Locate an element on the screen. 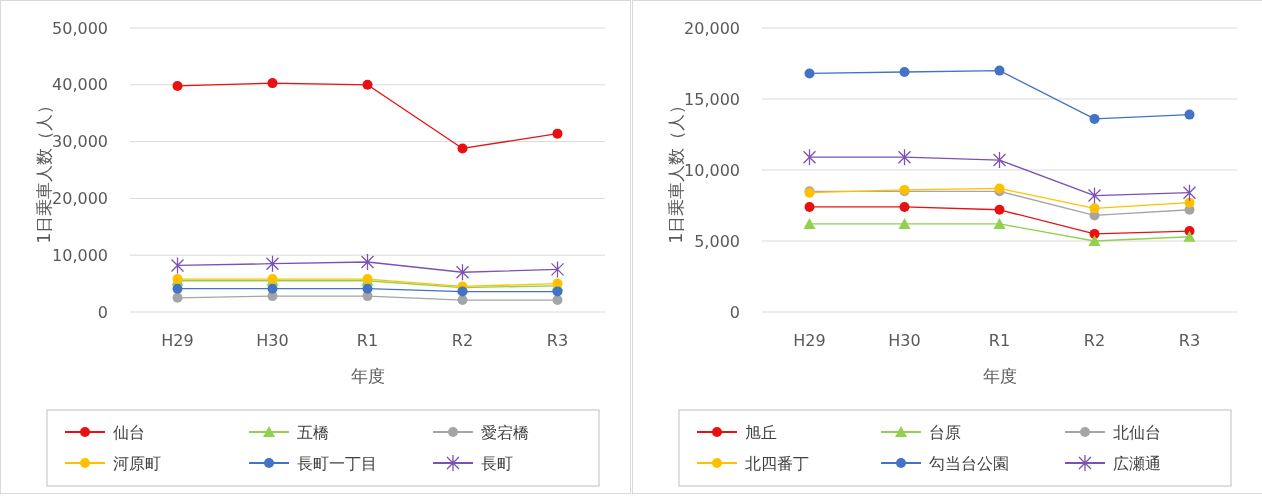 Image resolution: width=1262 pixels, height=498 pixels. legend-label: 台原 is located at coordinates (945, 432).